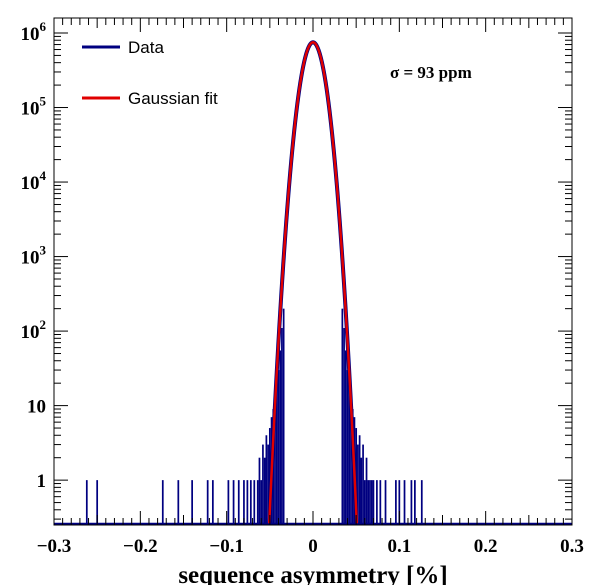 The image size is (589, 585). I want to click on x-tick-labels: −0.3 −0.2 −0.1 0 0.1 0.2 0.3, so click(310, 546).